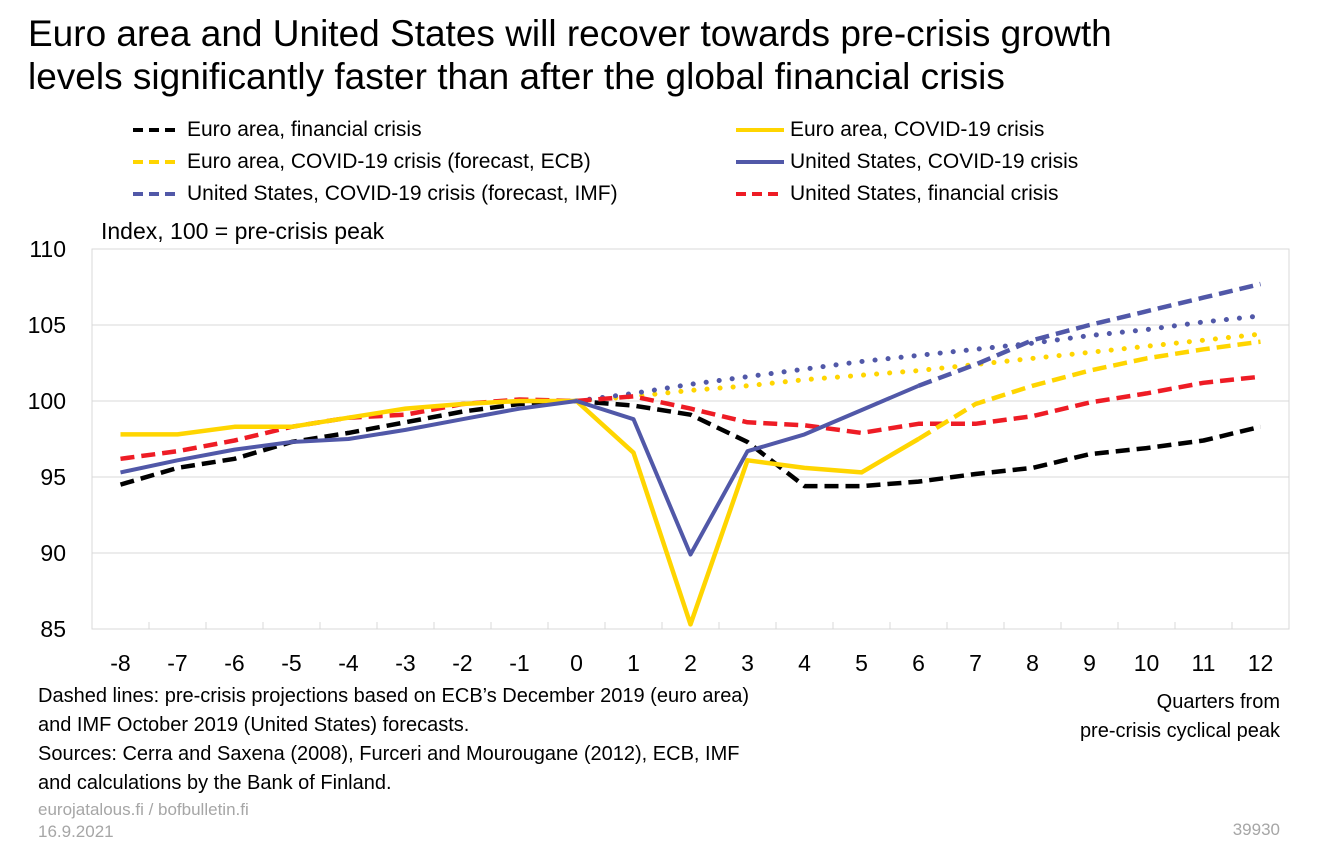 The image size is (1319, 861). What do you see at coordinates (1089, 663) in the screenshot?
I see `x-tick-label: 9` at bounding box center [1089, 663].